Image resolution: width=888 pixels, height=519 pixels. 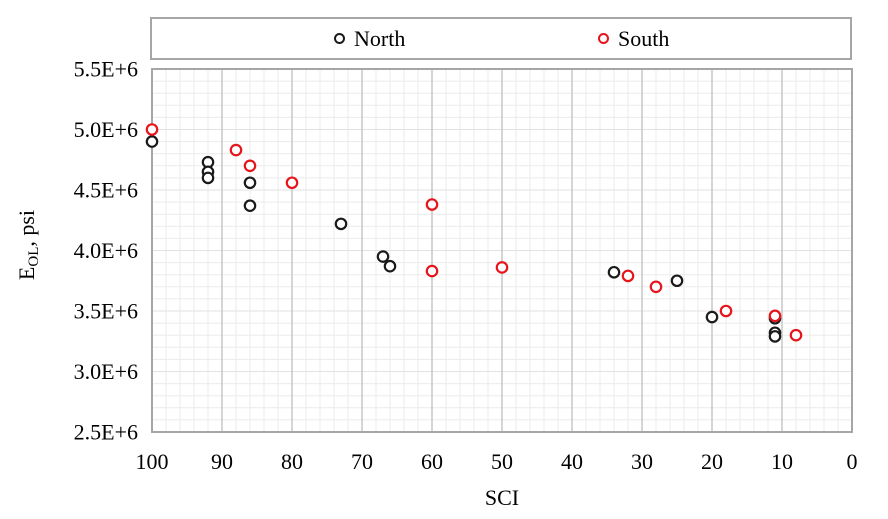 I want to click on x-axis-title: SCI, so click(x=502, y=497).